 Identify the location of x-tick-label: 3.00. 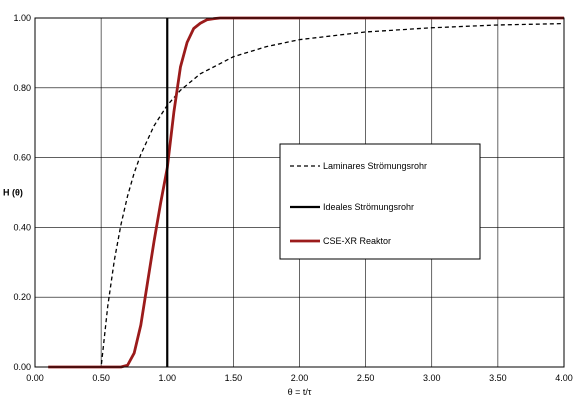
(432, 378).